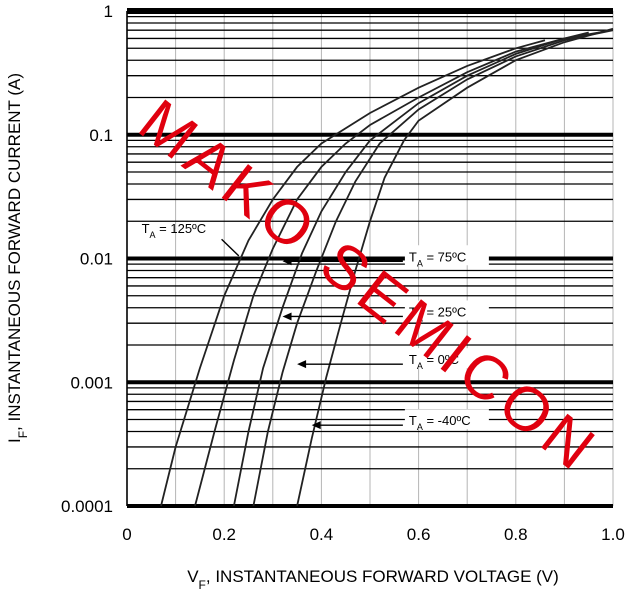  I want to click on y-tick-labels: 1 0.1 0.01 0.001 0.0001, so click(87, 259).